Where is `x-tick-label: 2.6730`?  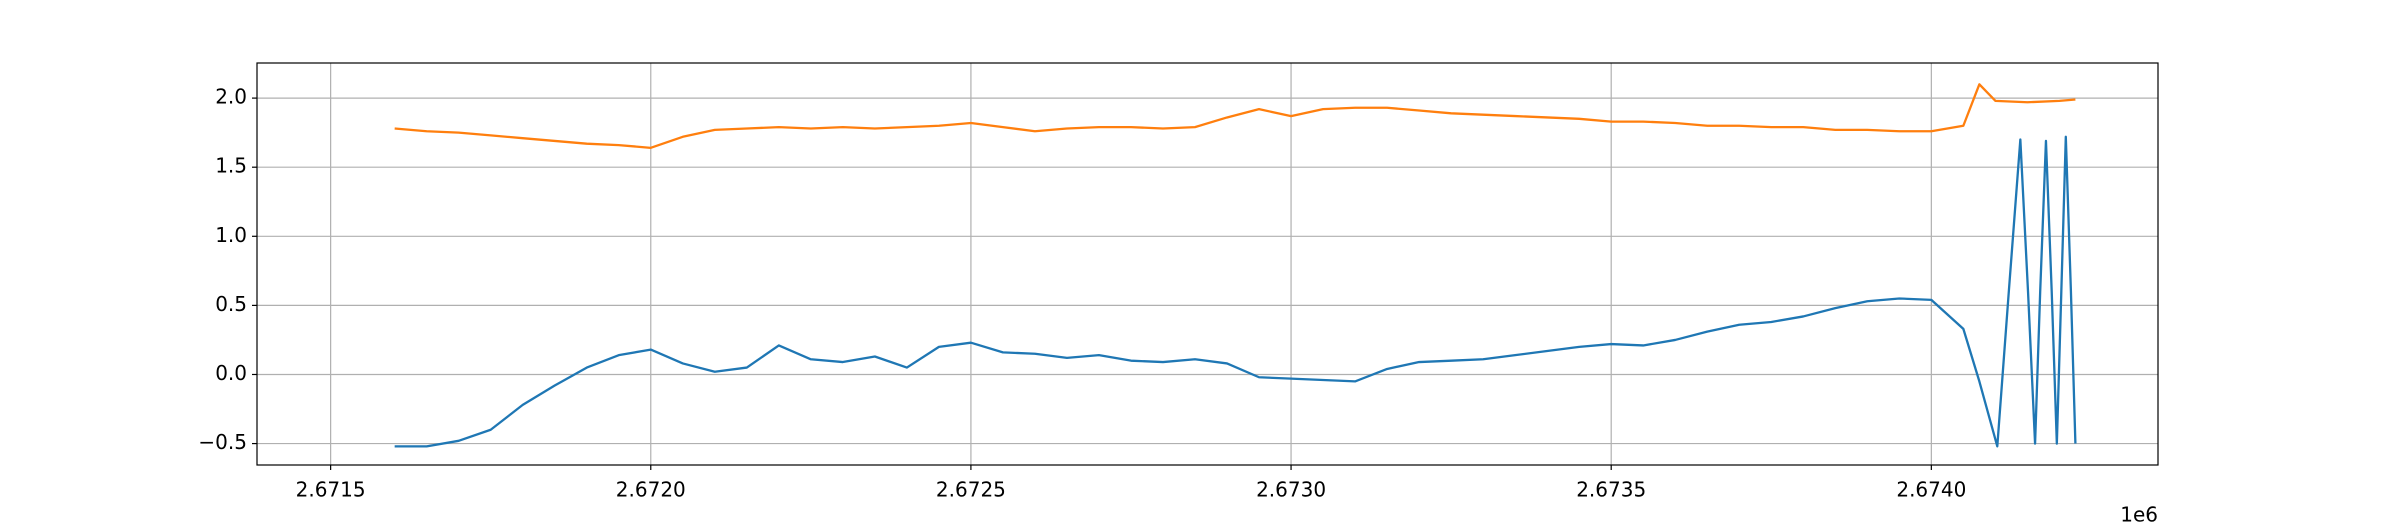
x-tick-label: 2.6730 is located at coordinates (1291, 490).